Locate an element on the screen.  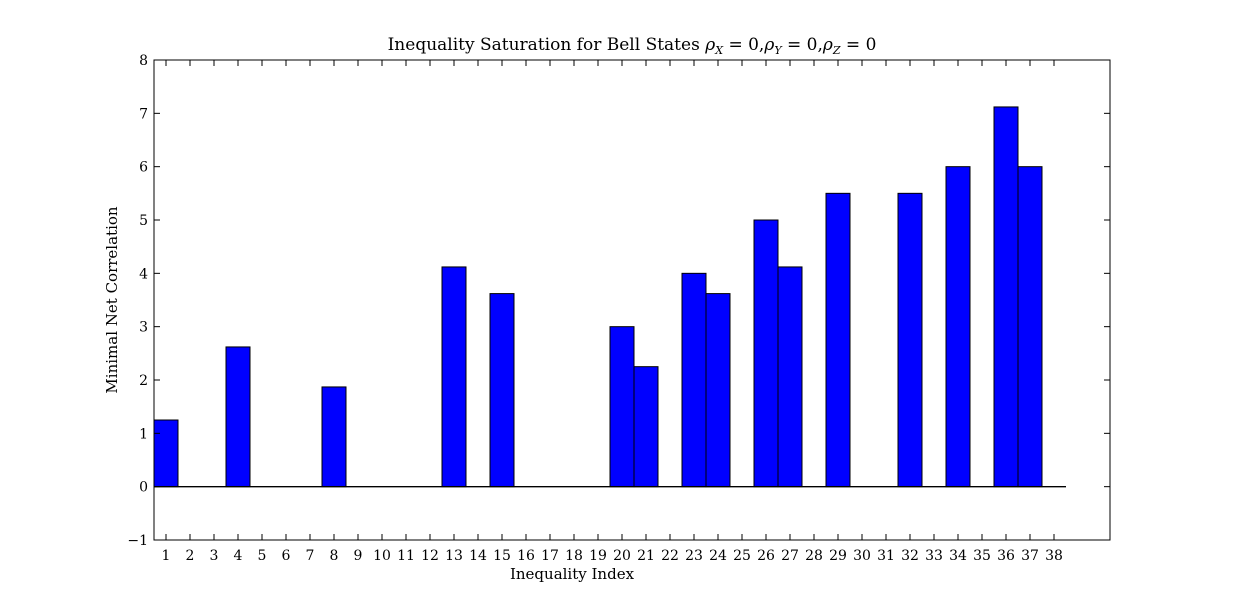
x-tick-label: 30 is located at coordinates (862, 556).